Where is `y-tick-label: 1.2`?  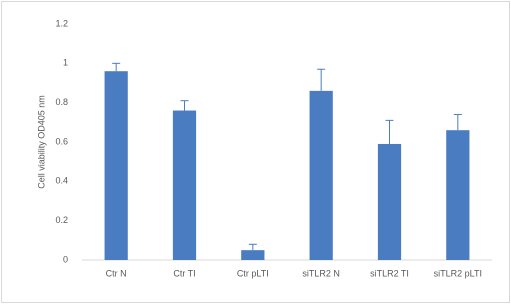 y-tick-label: 1.2 is located at coordinates (61, 23).